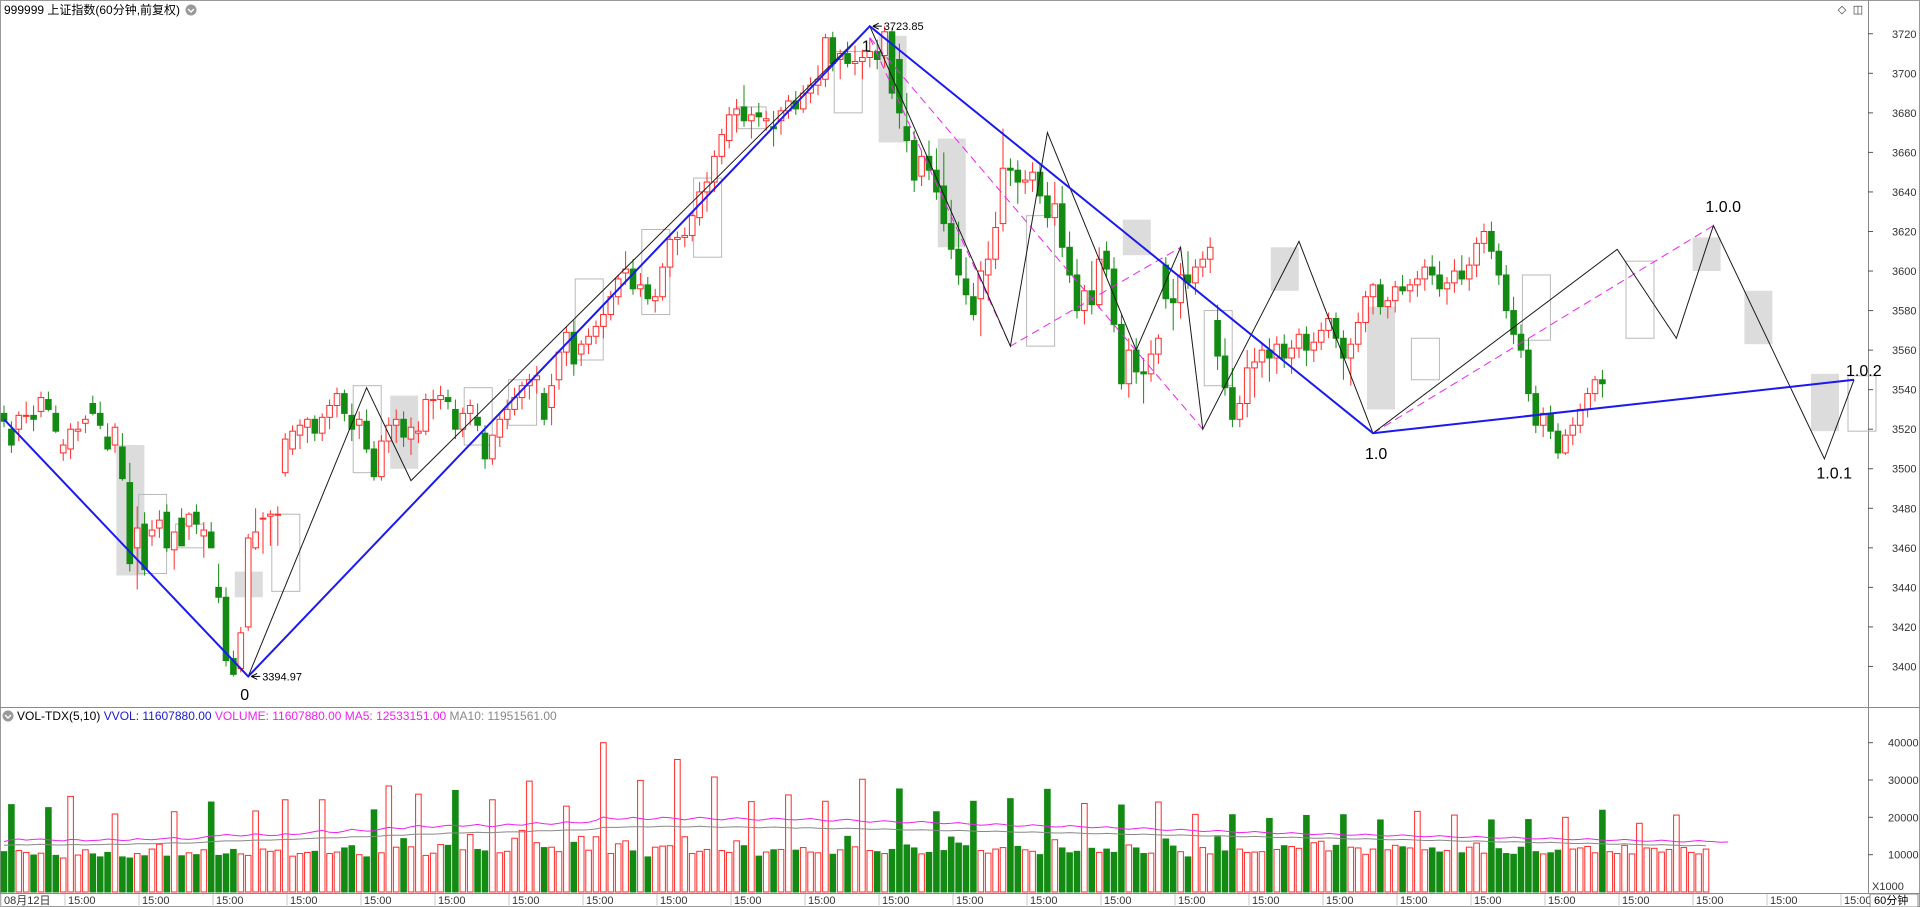  What do you see at coordinates (255, 676) in the screenshot?
I see `price-marker-arrow` at bounding box center [255, 676].